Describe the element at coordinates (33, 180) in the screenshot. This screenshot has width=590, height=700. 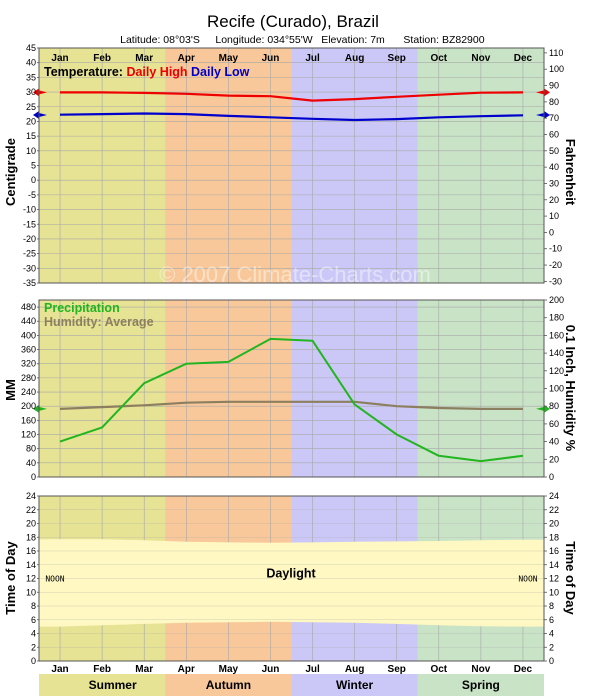
I see `temperature-left-tick-label: 0` at that location.